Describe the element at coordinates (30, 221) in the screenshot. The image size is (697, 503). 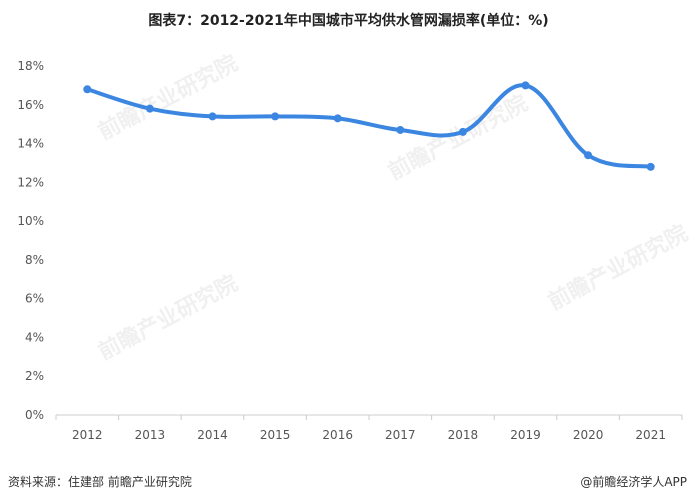
I see `y-tick-label: 10%` at that location.